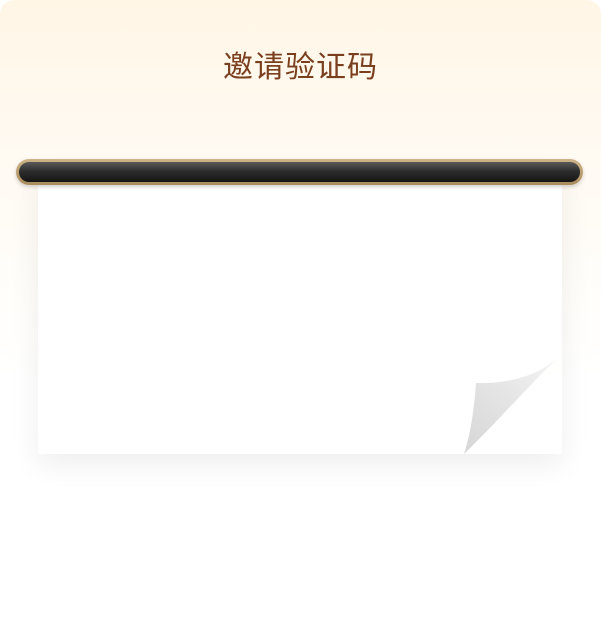 The height and width of the screenshot is (634, 601). I want to click on invite-code-value, so click(300, 301).